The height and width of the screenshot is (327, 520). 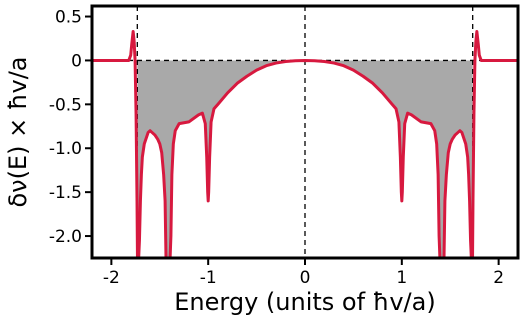 What do you see at coordinates (401, 278) in the screenshot?
I see `x-tick-label: 1` at bounding box center [401, 278].